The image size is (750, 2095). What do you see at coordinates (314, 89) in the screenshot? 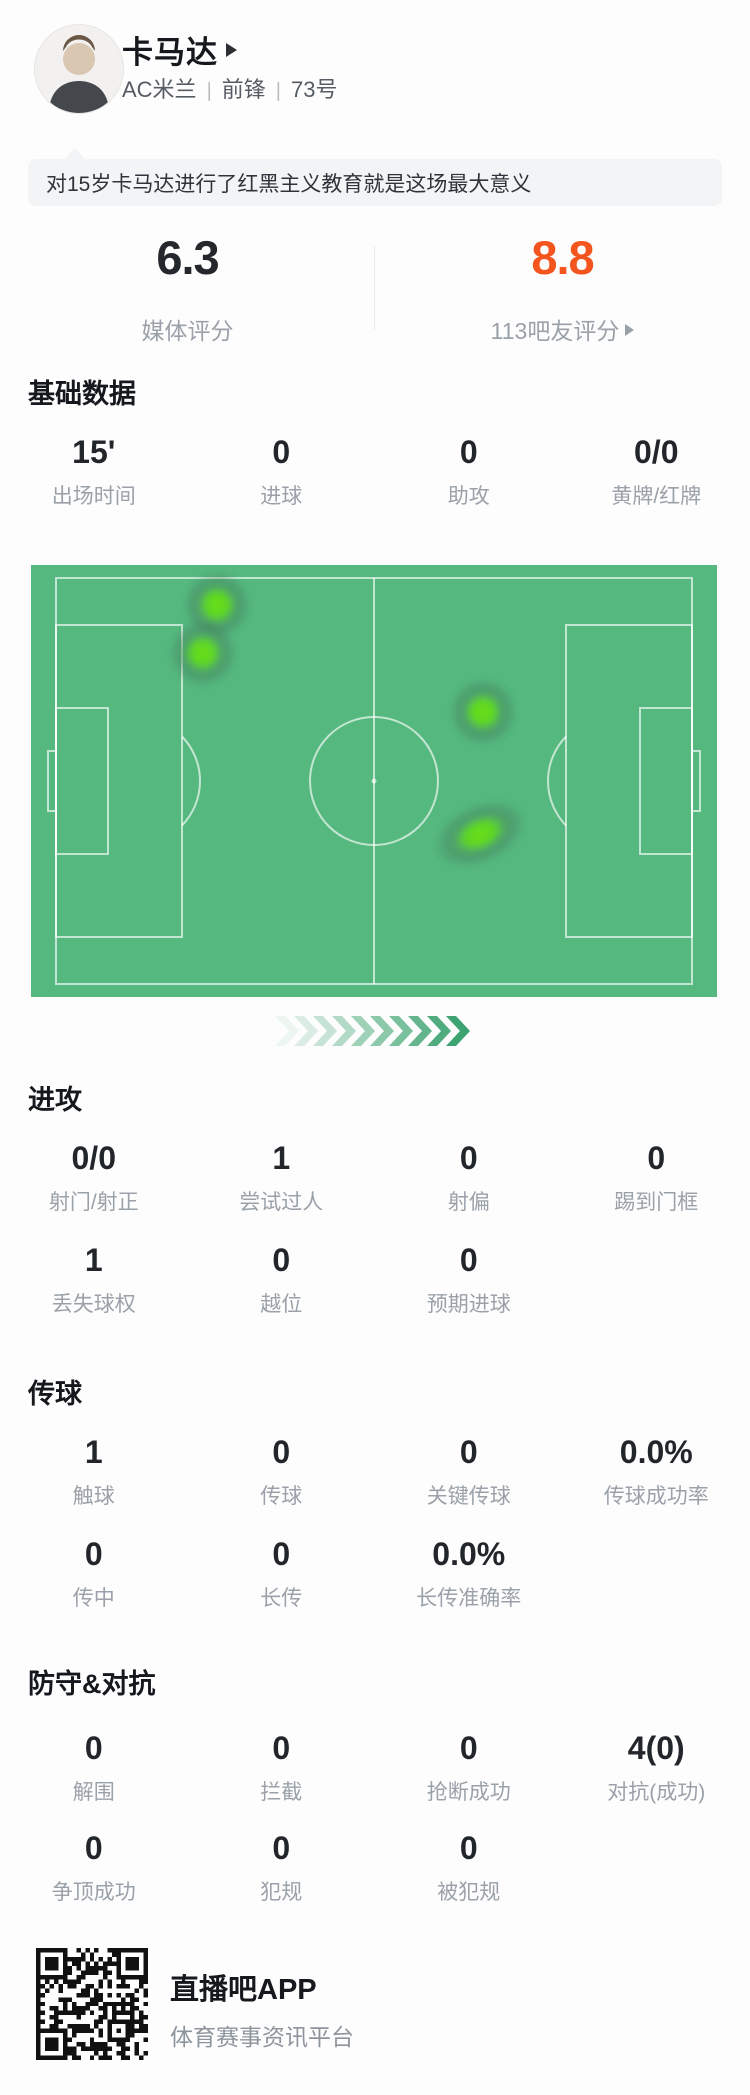
I see `shirt-number: 73号` at bounding box center [314, 89].